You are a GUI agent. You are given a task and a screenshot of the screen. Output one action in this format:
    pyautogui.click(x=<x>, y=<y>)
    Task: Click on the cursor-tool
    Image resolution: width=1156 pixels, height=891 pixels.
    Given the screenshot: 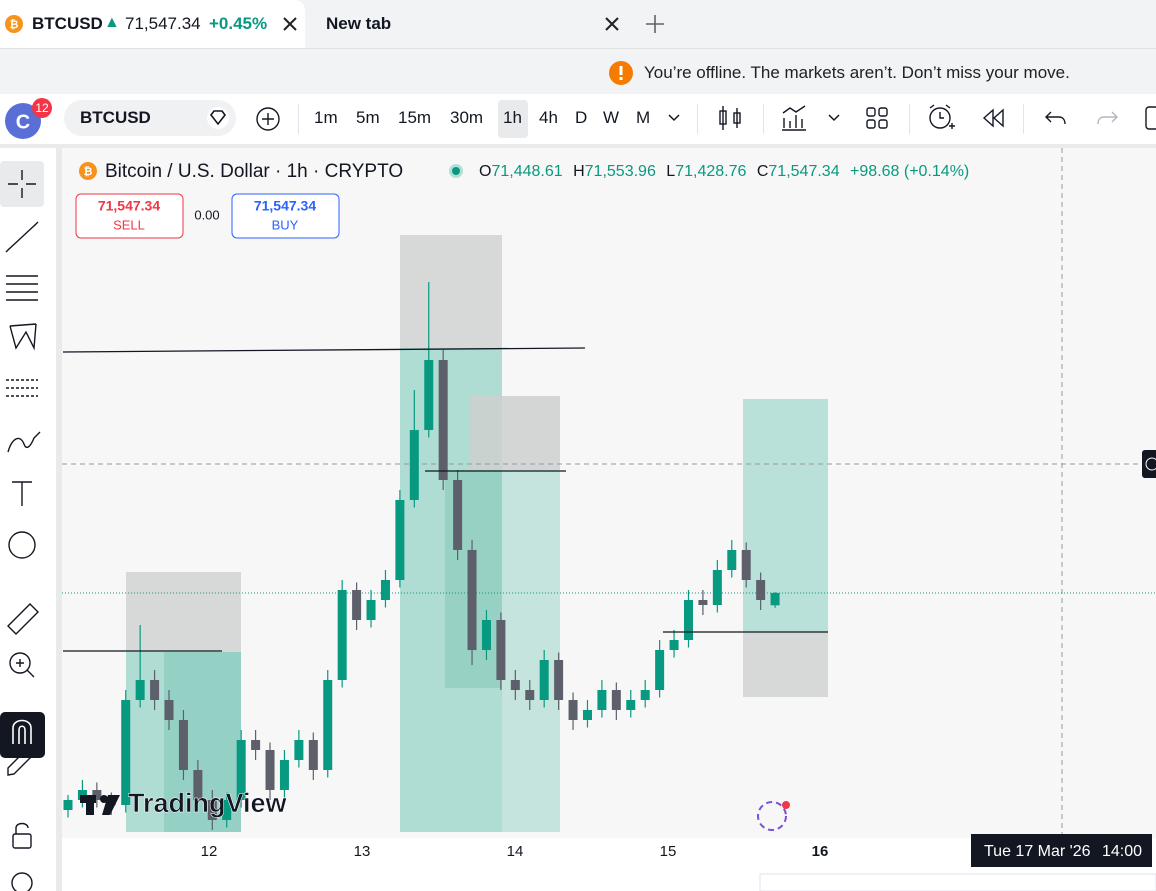 What is the action you would take?
    pyautogui.click(x=22, y=184)
    